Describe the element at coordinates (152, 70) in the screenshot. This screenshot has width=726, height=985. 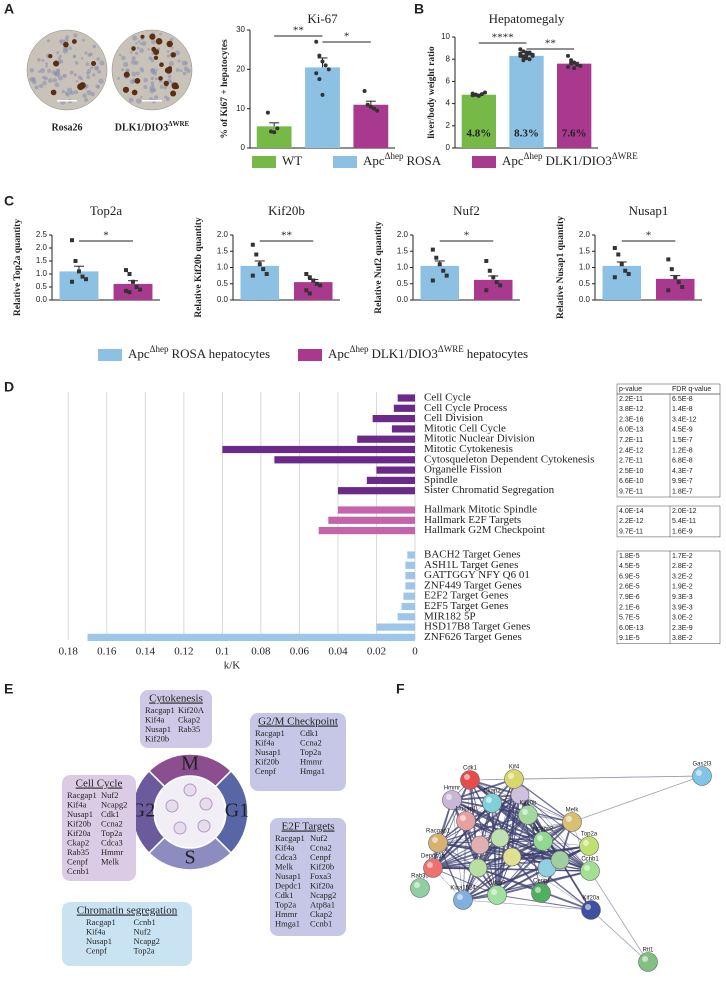
I see `histology-image` at that location.